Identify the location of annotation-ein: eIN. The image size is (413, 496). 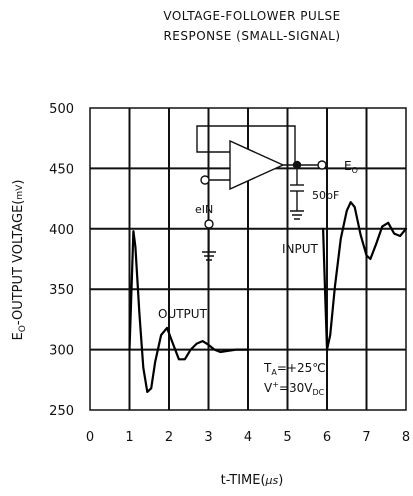
(204, 209).